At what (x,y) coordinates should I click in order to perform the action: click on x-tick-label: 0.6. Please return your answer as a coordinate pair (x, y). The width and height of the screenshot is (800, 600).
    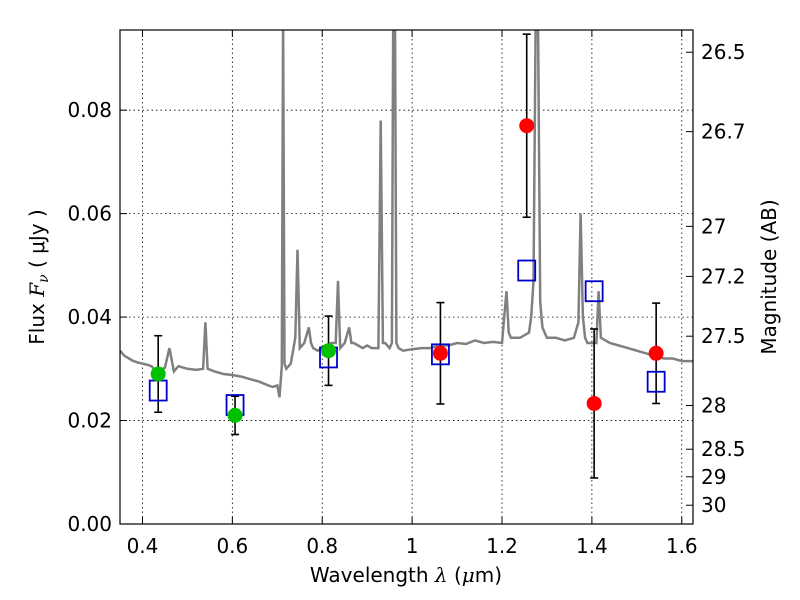
    Looking at the image, I should click on (232, 546).